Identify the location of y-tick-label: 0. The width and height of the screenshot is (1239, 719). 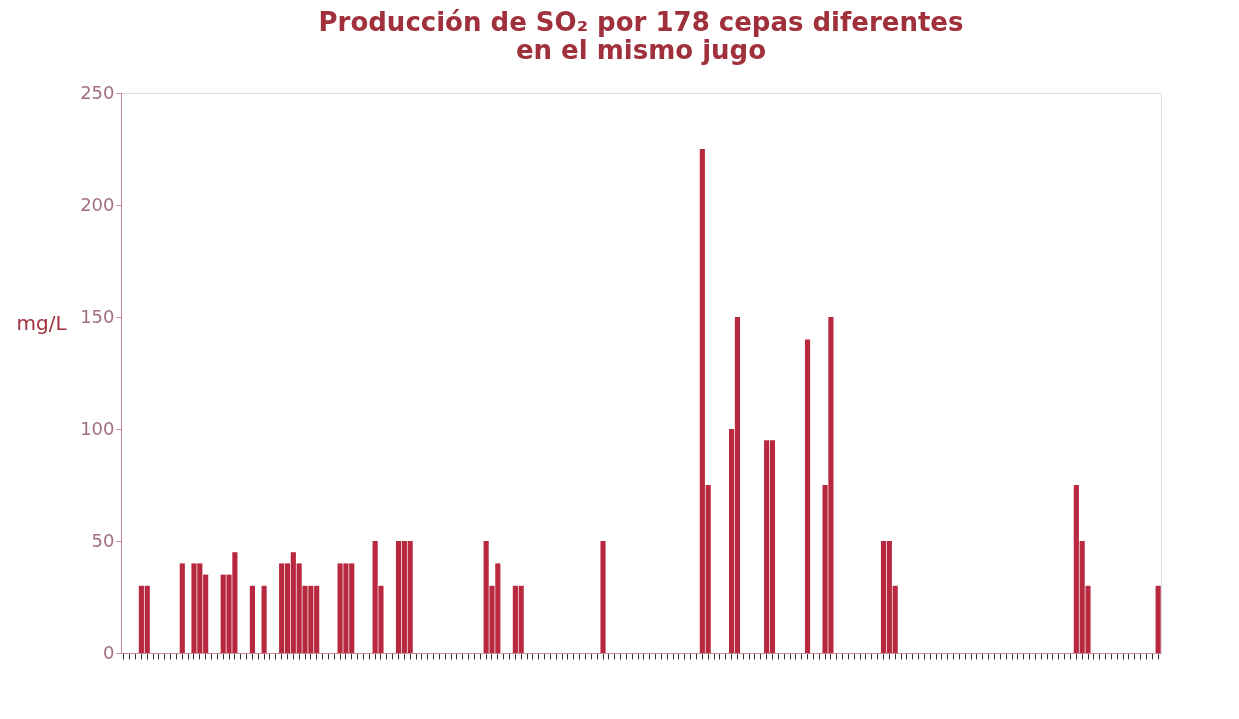
(109, 652).